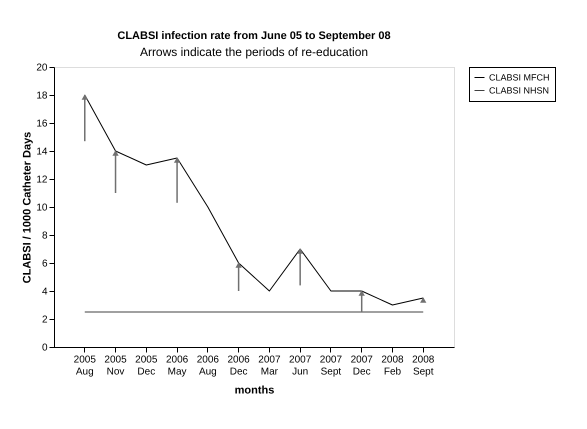 This screenshot has width=587, height=429. I want to click on y-tick-label: 18, so click(42, 96).